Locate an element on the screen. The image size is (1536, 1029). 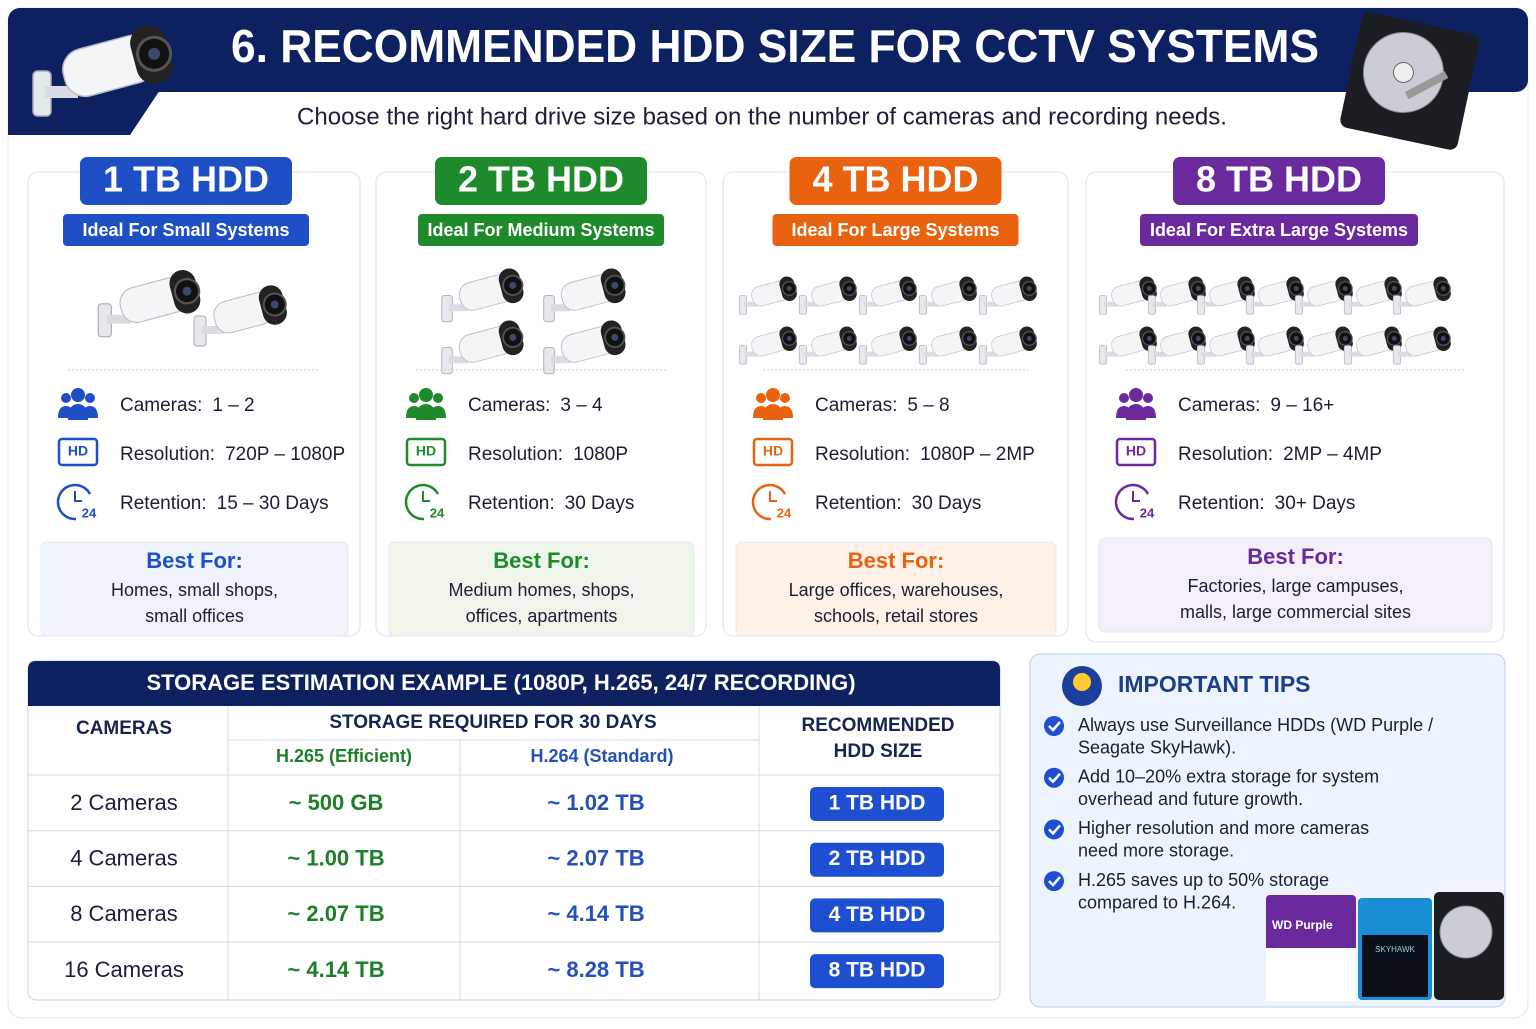
cell: 16 Cameras is located at coordinates (124, 969).